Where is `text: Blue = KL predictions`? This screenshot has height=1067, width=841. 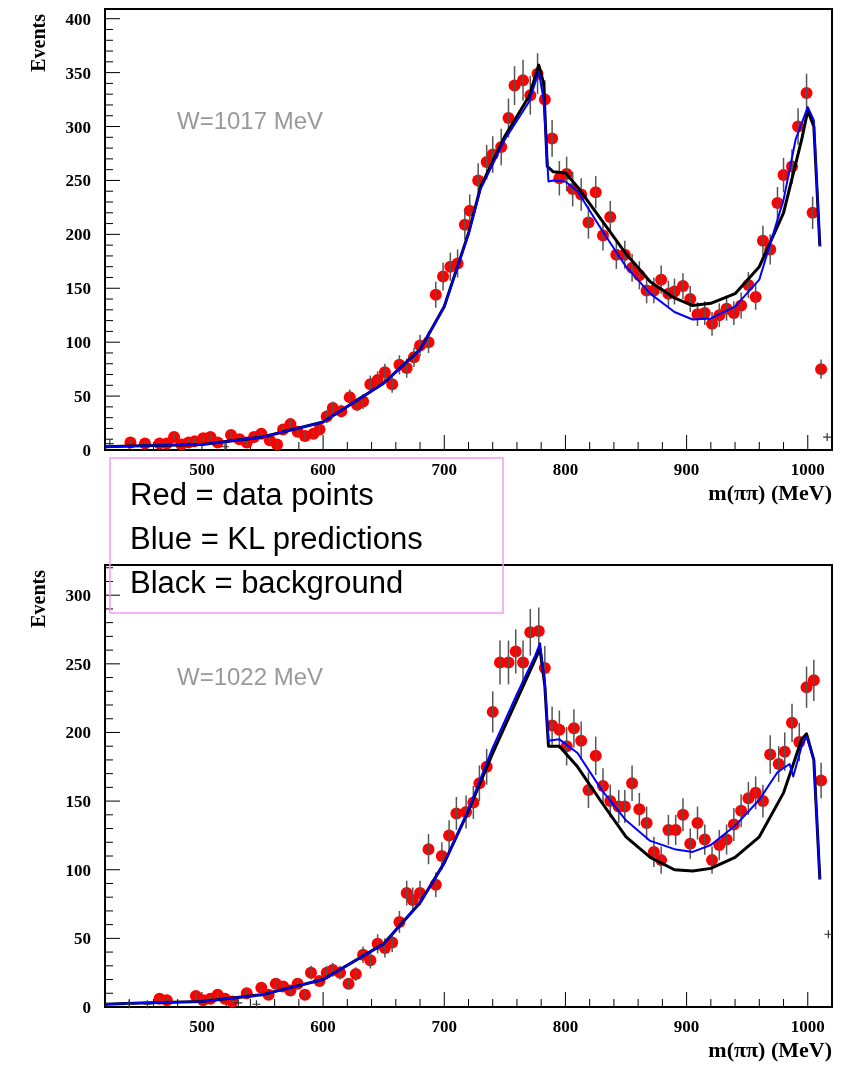
text: Blue = KL predictions is located at coordinates (276, 538).